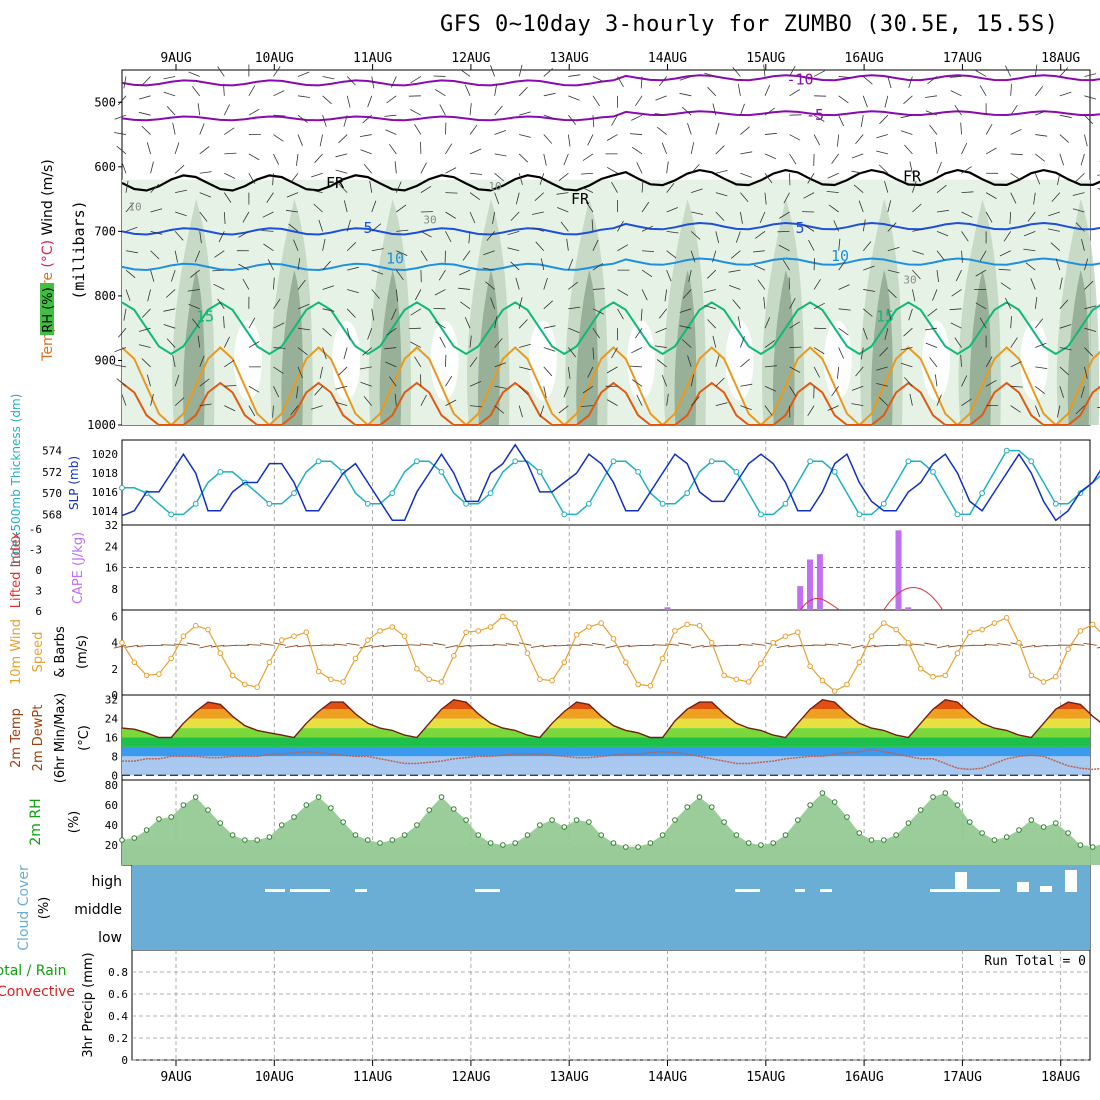 The height and width of the screenshot is (1100, 1100). What do you see at coordinates (559, 568) in the screenshot?
I see `cape-li-panel: -6 -3 0 3 6 32 24 16 8` at bounding box center [559, 568].